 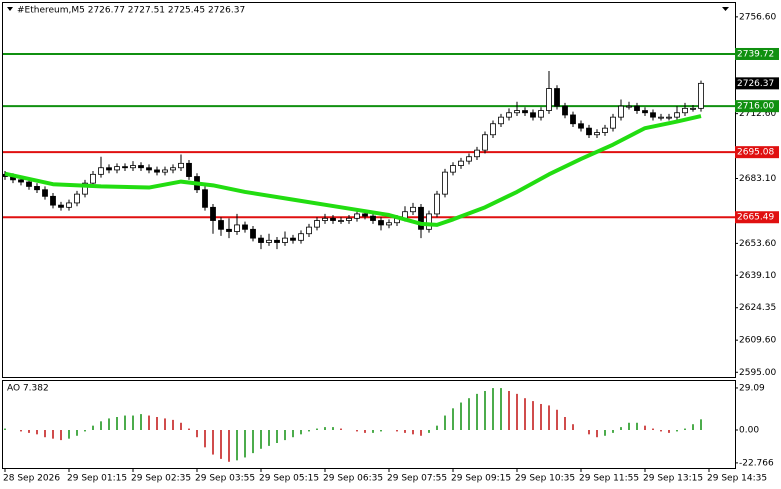 I want to click on x-tick-label: 29 Sep 07:55, so click(x=417, y=479).